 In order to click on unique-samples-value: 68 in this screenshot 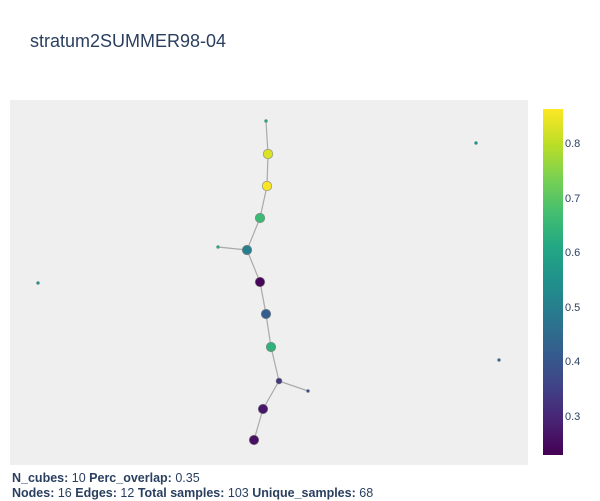, I will do `click(366, 493)`.